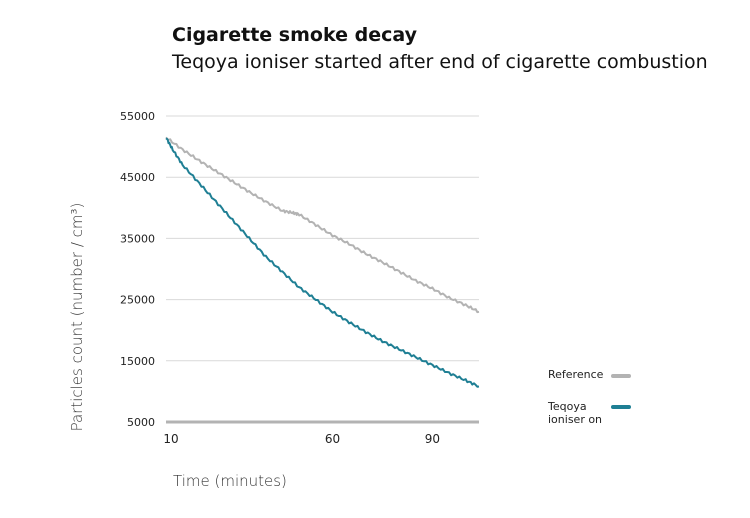  What do you see at coordinates (301, 439) in the screenshot?
I see `x-tick-labels: 10 60 90` at bounding box center [301, 439].